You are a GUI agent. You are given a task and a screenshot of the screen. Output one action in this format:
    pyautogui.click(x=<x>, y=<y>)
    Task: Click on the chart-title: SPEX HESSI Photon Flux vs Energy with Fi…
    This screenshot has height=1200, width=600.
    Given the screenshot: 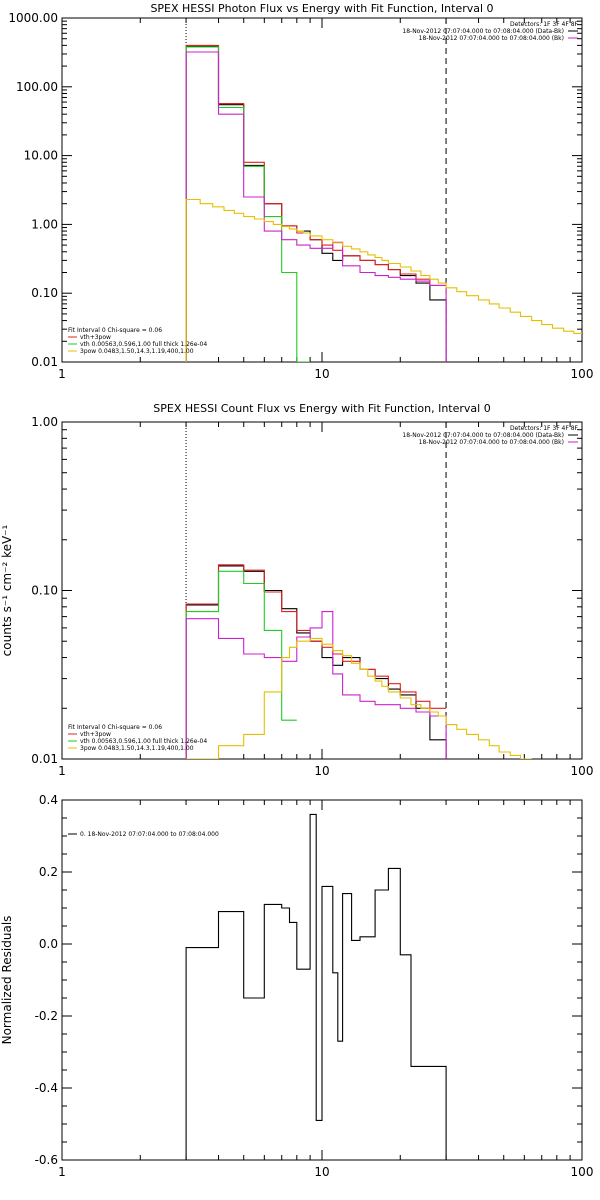 What is the action you would take?
    pyautogui.click(x=321, y=8)
    